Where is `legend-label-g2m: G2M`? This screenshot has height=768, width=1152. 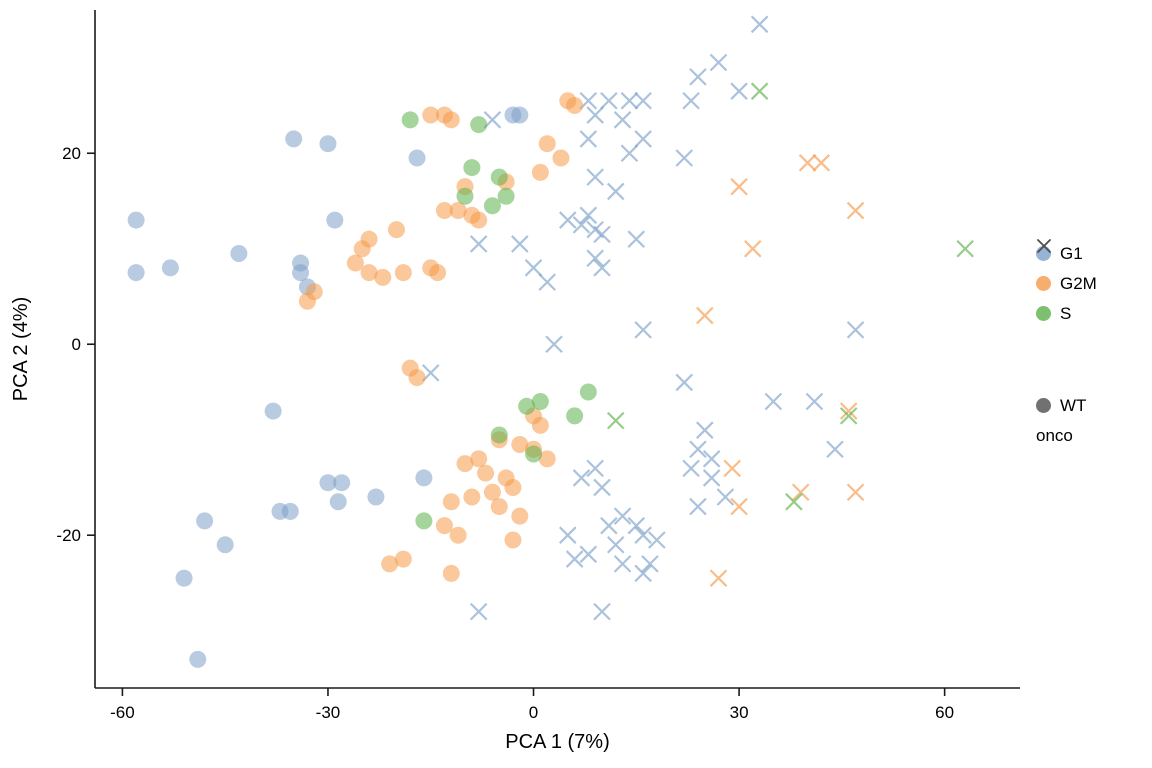
legend-label-g2m: G2M is located at coordinates (1078, 283).